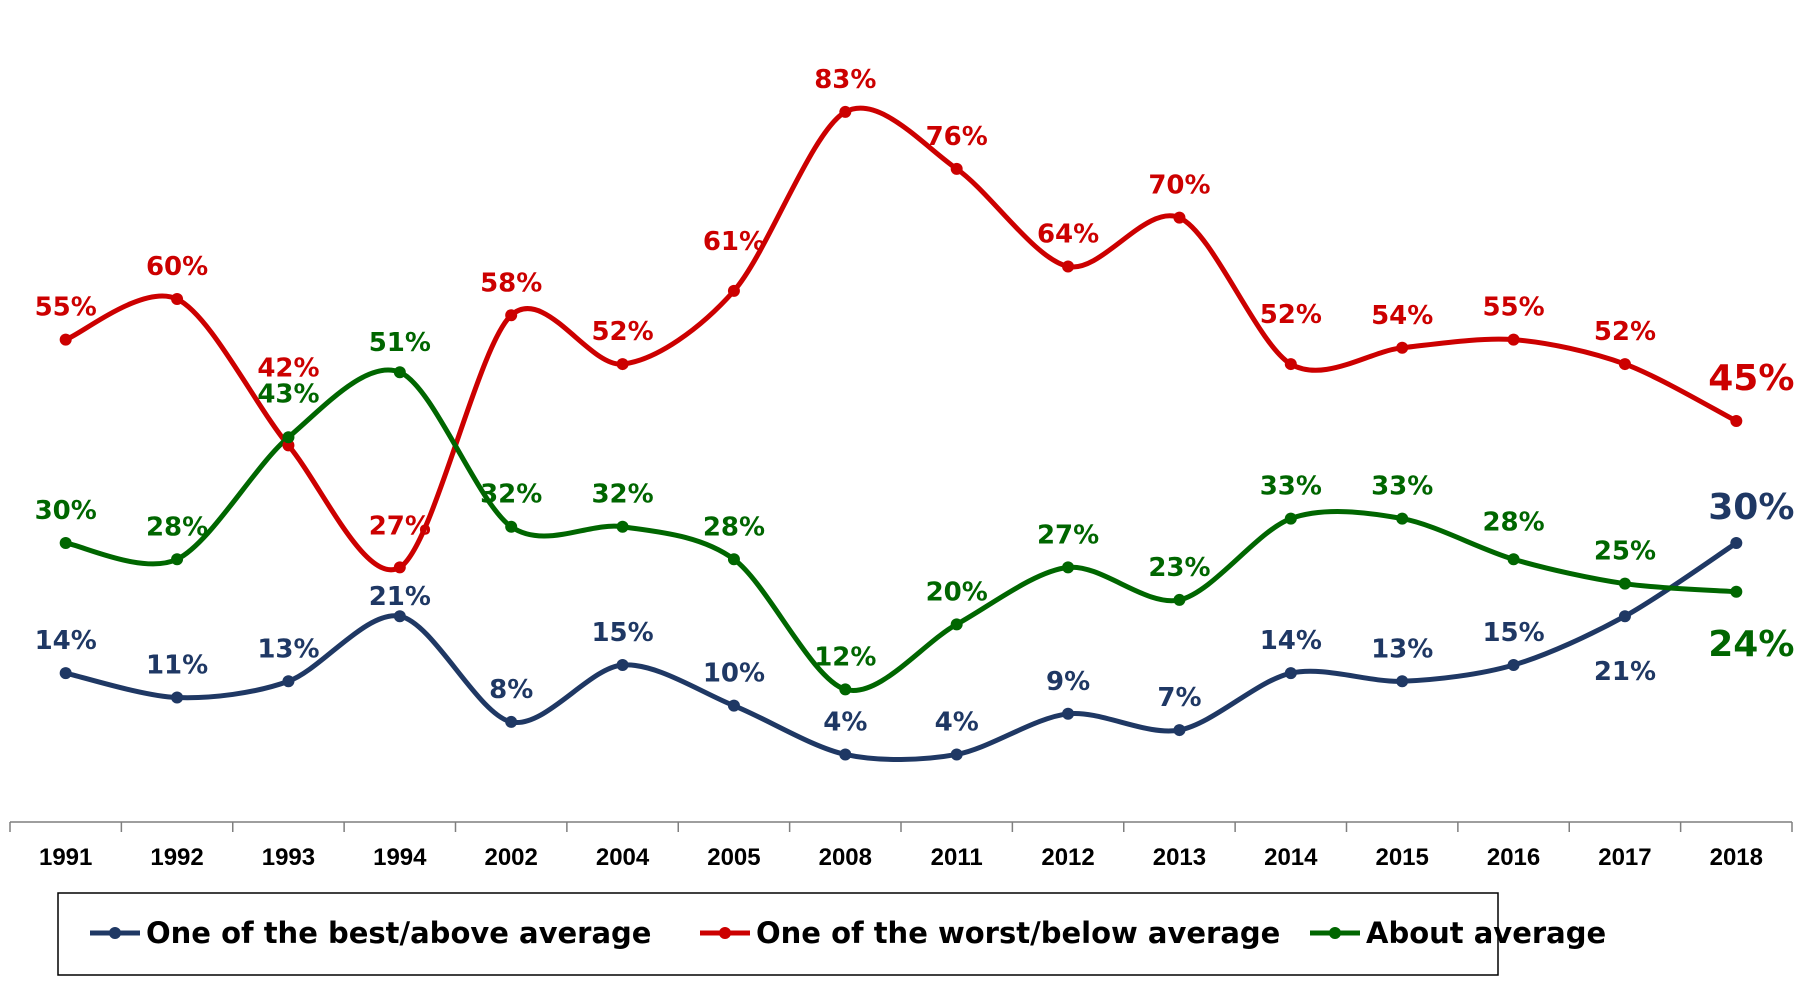  I want to click on x-tick-label: 1992, so click(176, 857).